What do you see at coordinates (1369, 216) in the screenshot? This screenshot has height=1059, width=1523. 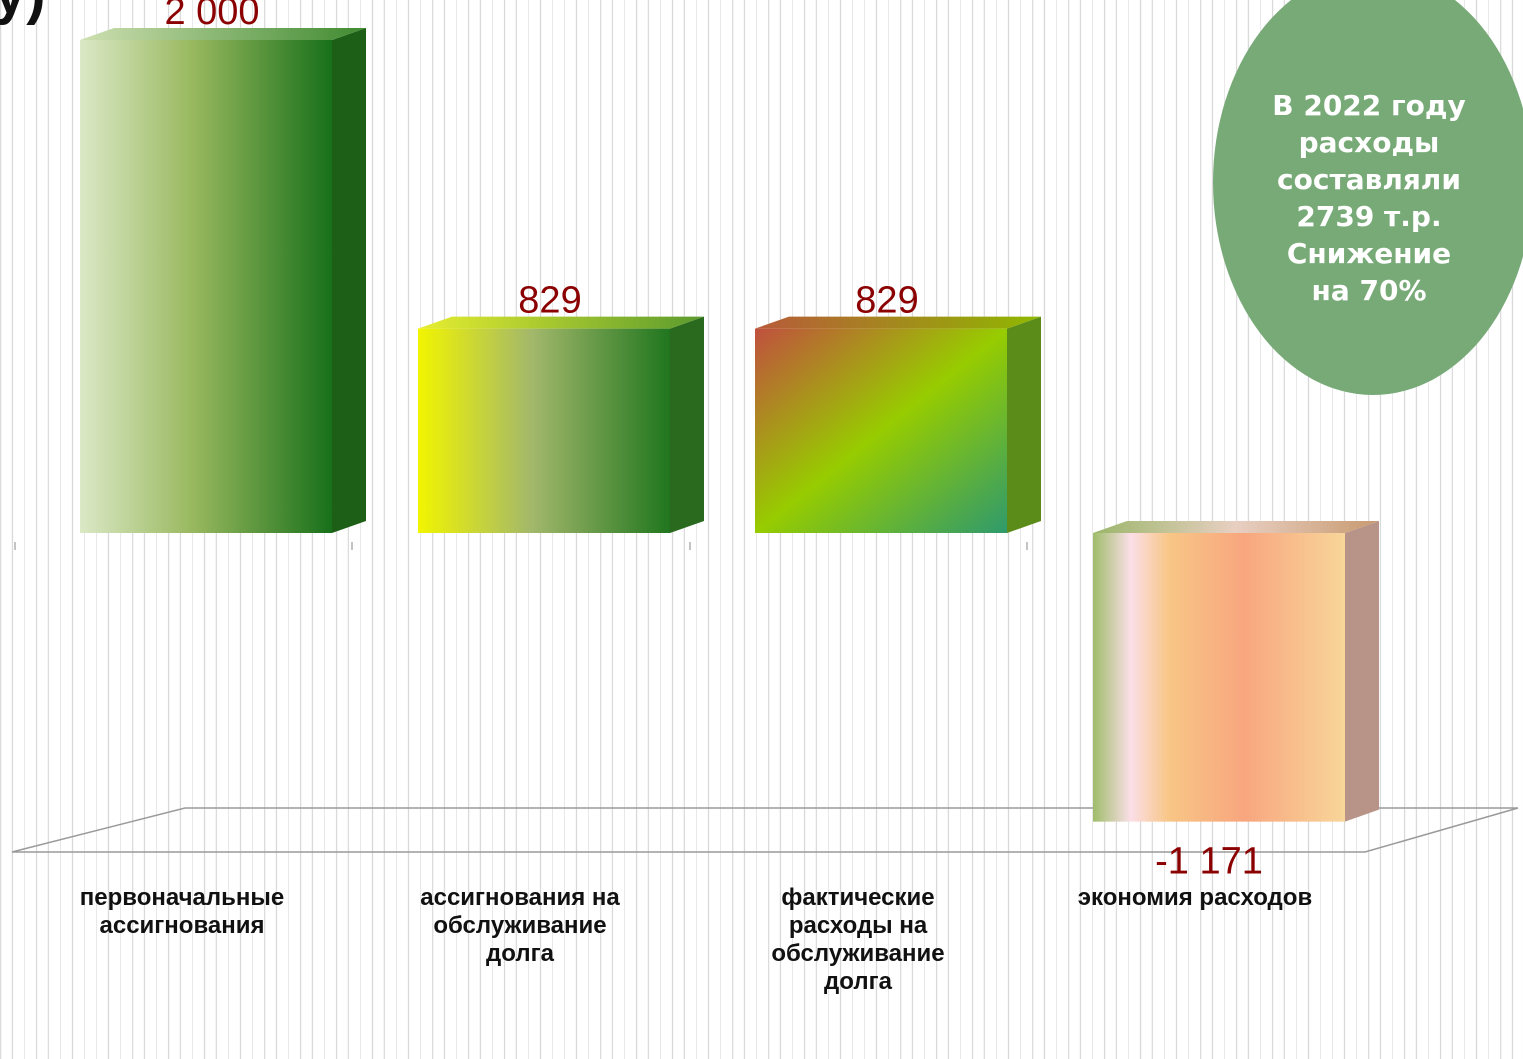 I see `callout-line: 2739 т.р.` at bounding box center [1369, 216].